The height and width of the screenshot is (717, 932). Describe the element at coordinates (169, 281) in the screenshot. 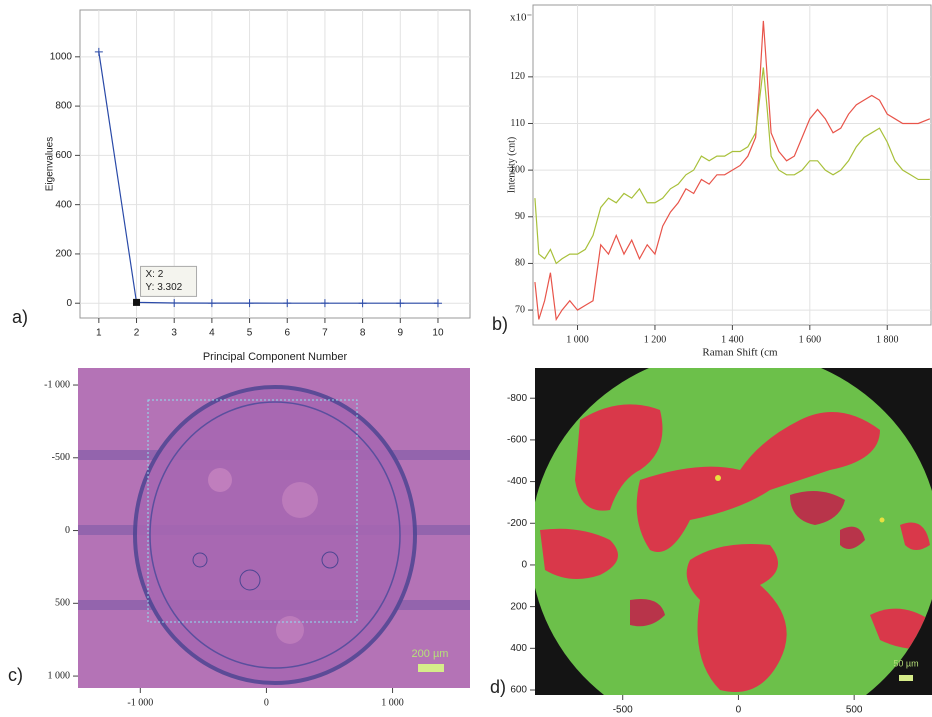

I see `tooltip` at that location.